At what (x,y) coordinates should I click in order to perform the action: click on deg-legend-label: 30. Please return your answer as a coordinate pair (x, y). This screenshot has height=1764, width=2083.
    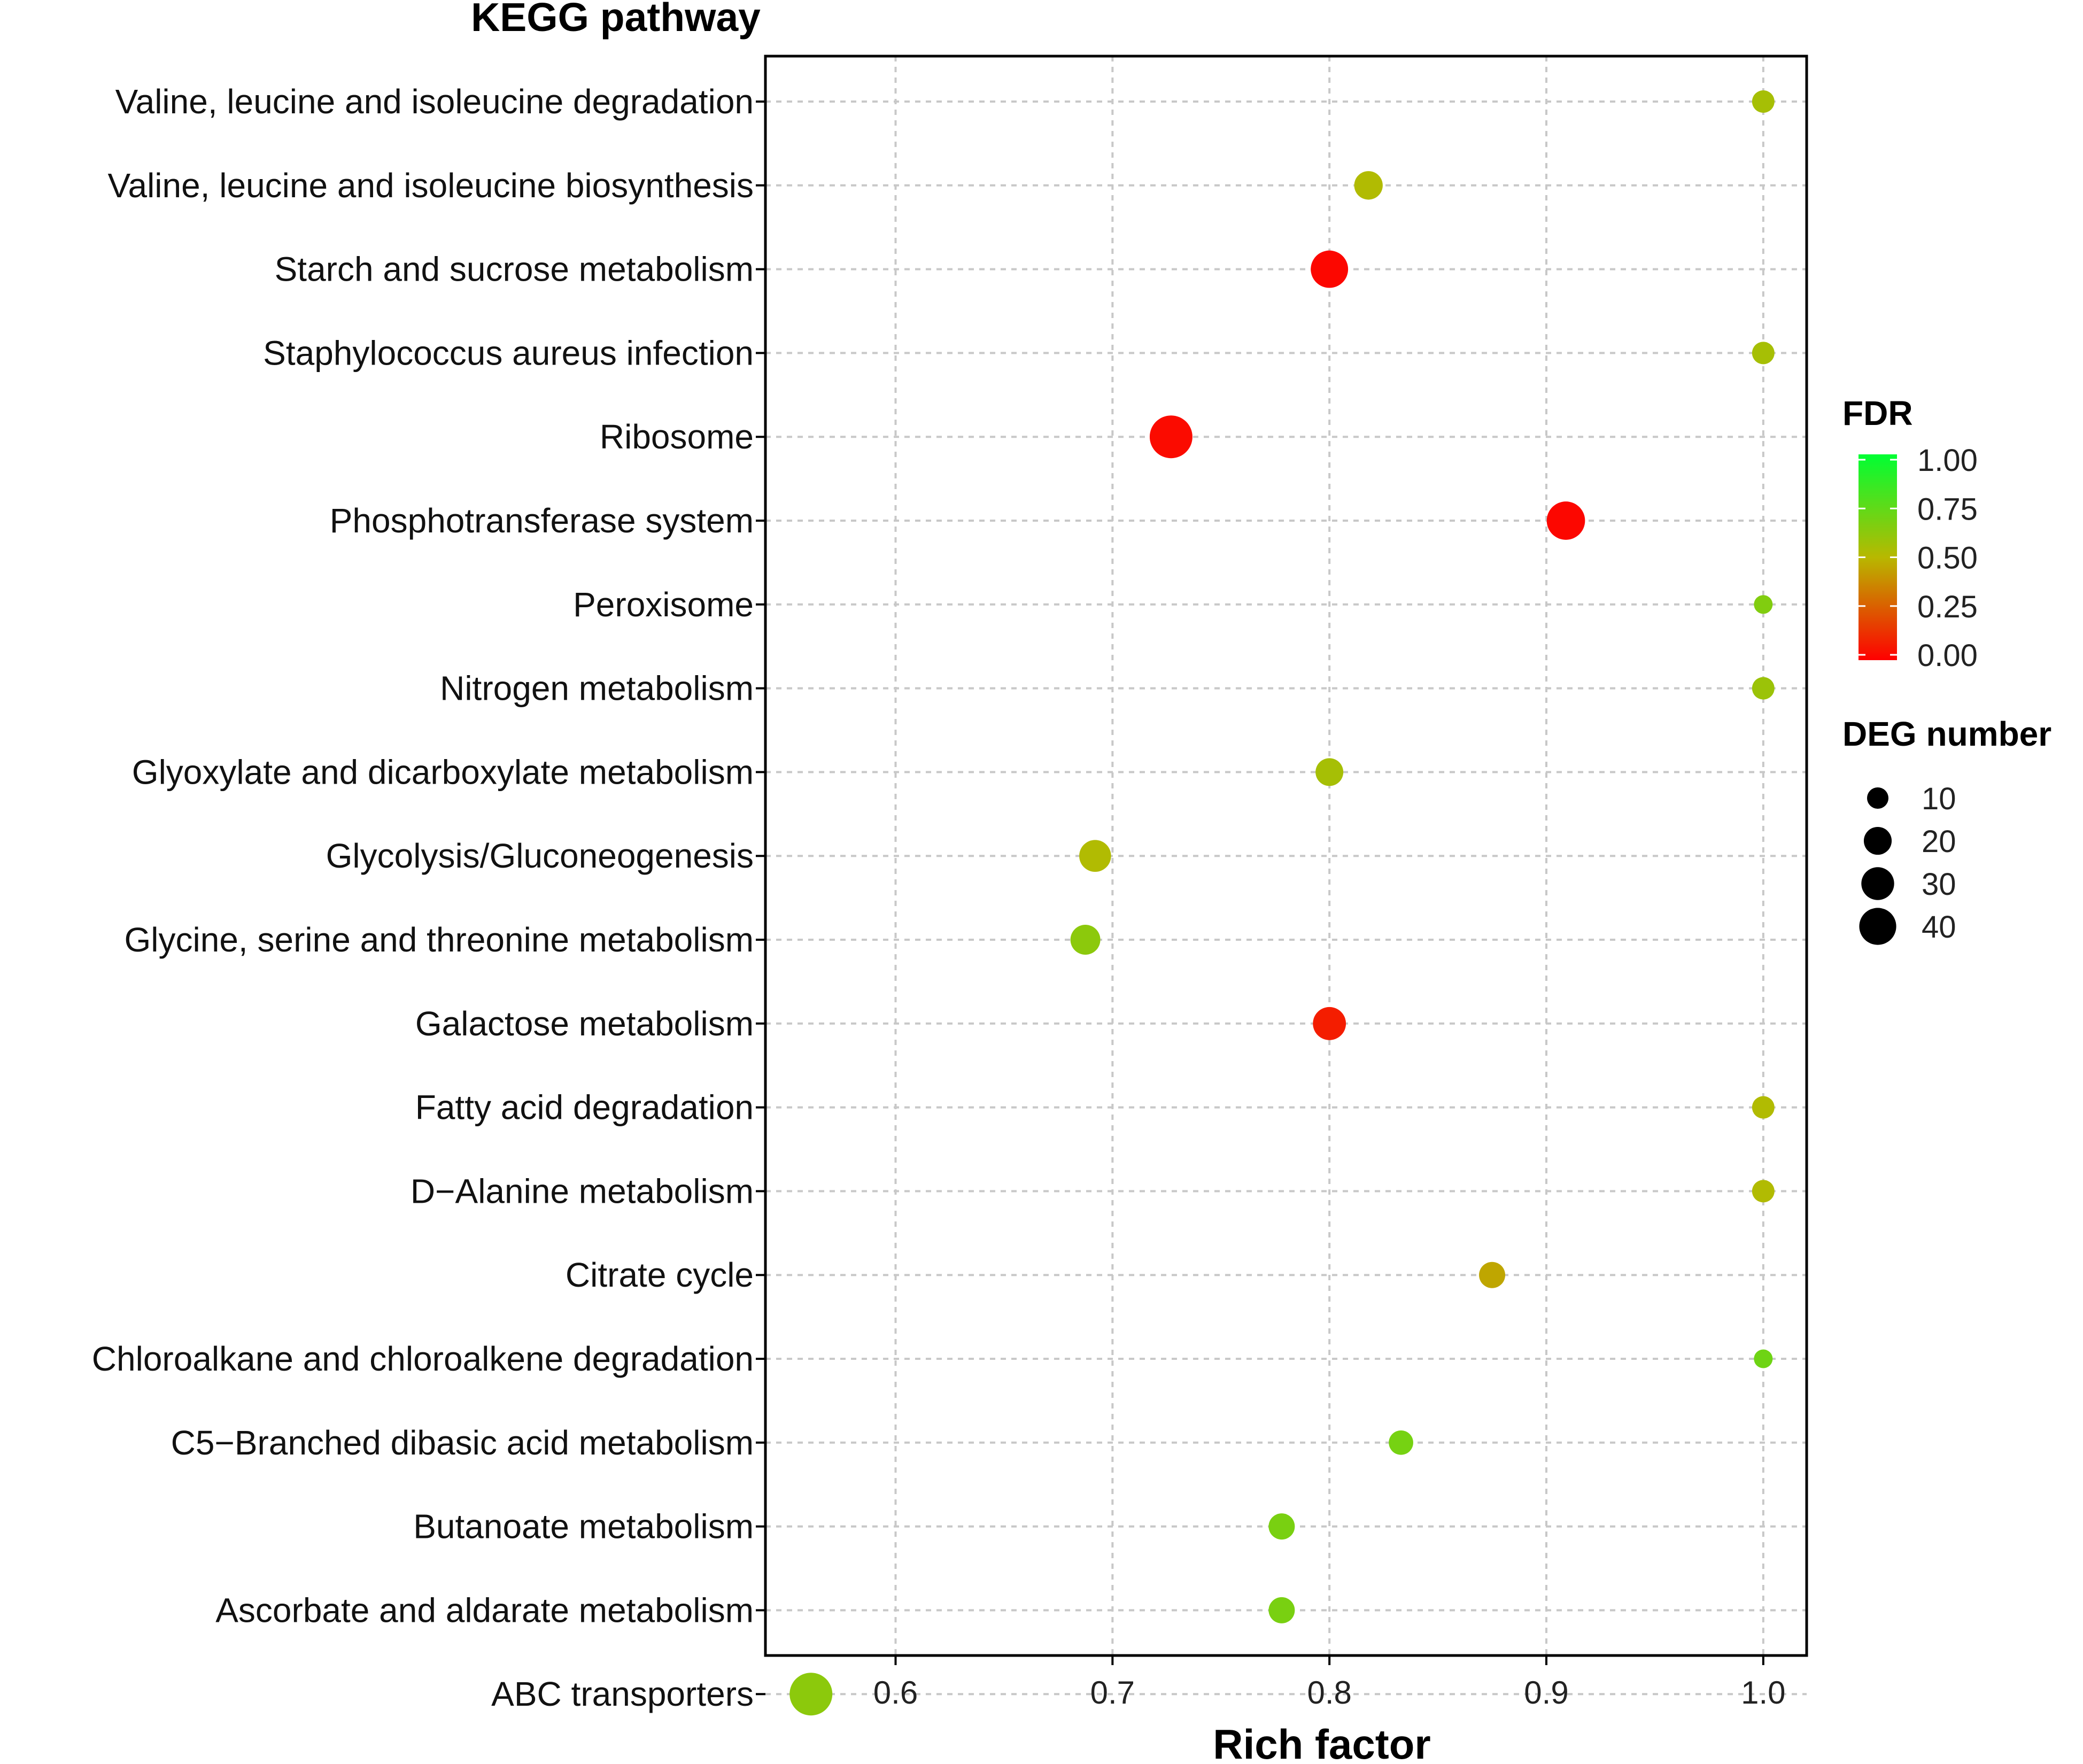
    Looking at the image, I should click on (1939, 884).